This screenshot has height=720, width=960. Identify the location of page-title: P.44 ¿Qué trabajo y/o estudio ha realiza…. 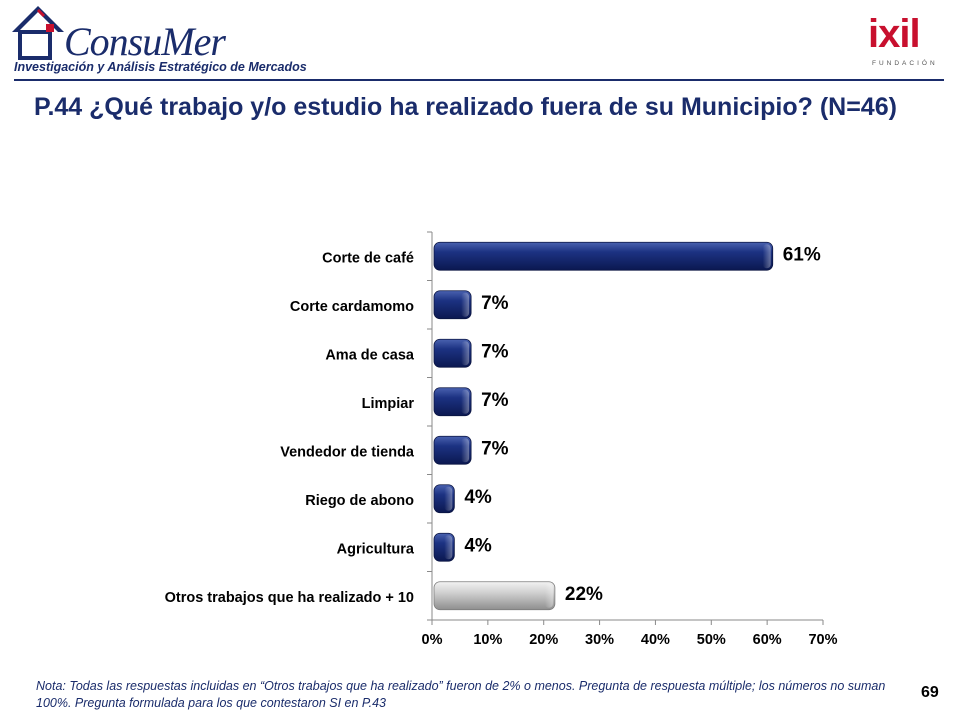
(465, 107).